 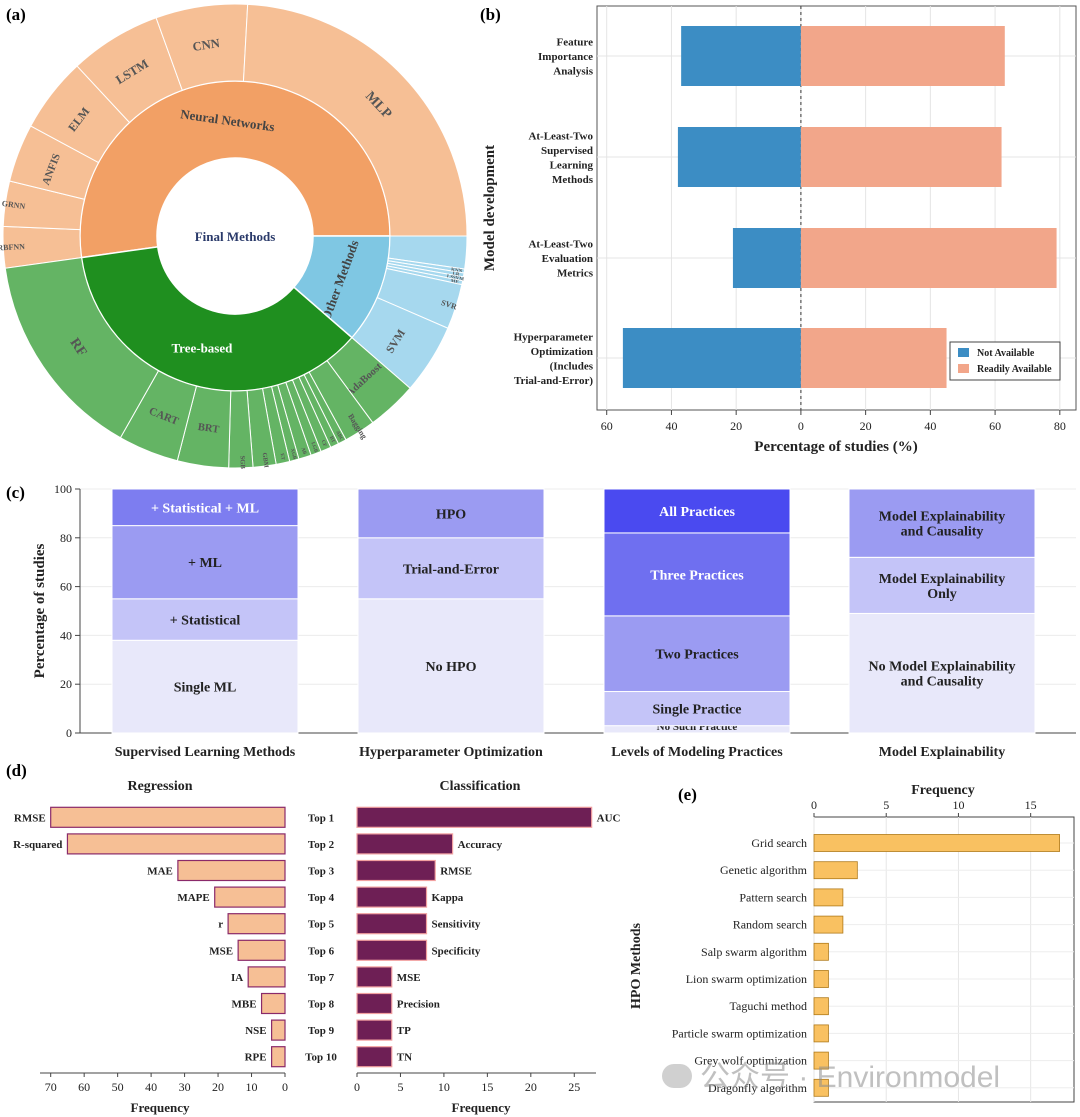 What do you see at coordinates (801, 426) in the screenshot?
I see `xtick-label-b: 0` at bounding box center [801, 426].